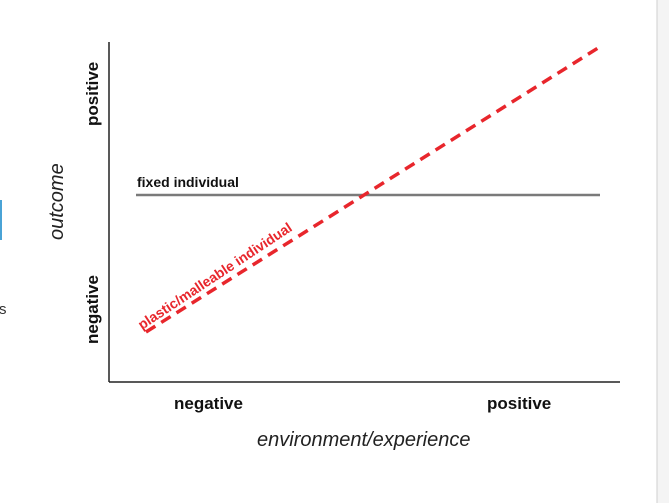 Image resolution: width=669 pixels, height=503 pixels. I want to click on x-axis-title: environment/experience, so click(363, 440).